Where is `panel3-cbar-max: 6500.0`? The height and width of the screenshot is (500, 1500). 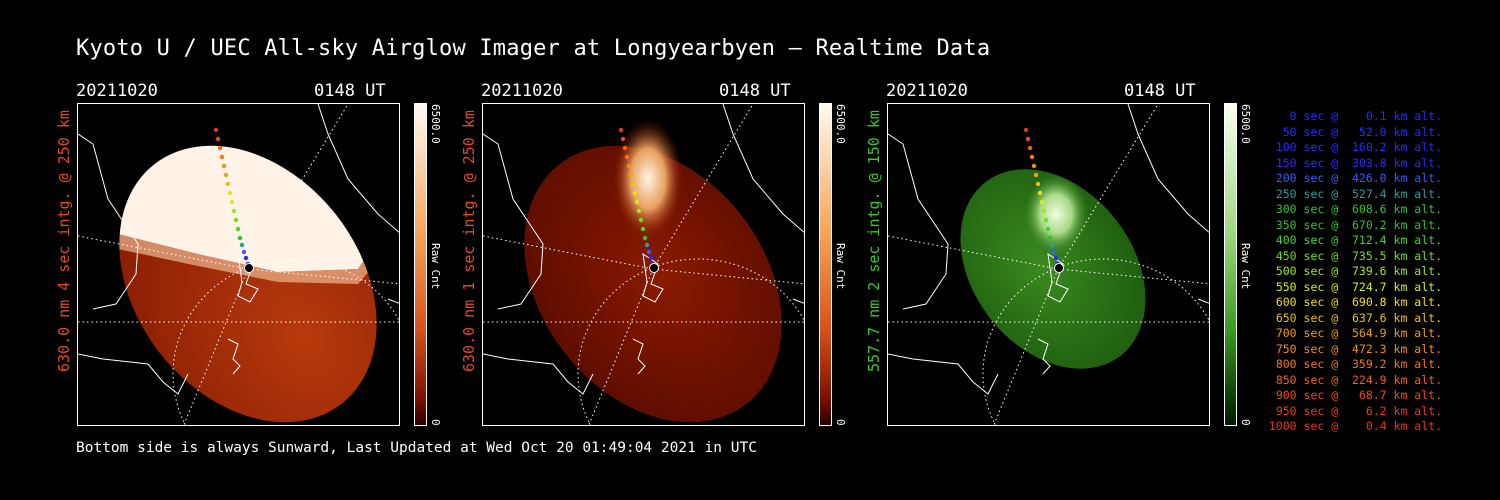 panel3-cbar-max: 6500.0 is located at coordinates (1245, 124).